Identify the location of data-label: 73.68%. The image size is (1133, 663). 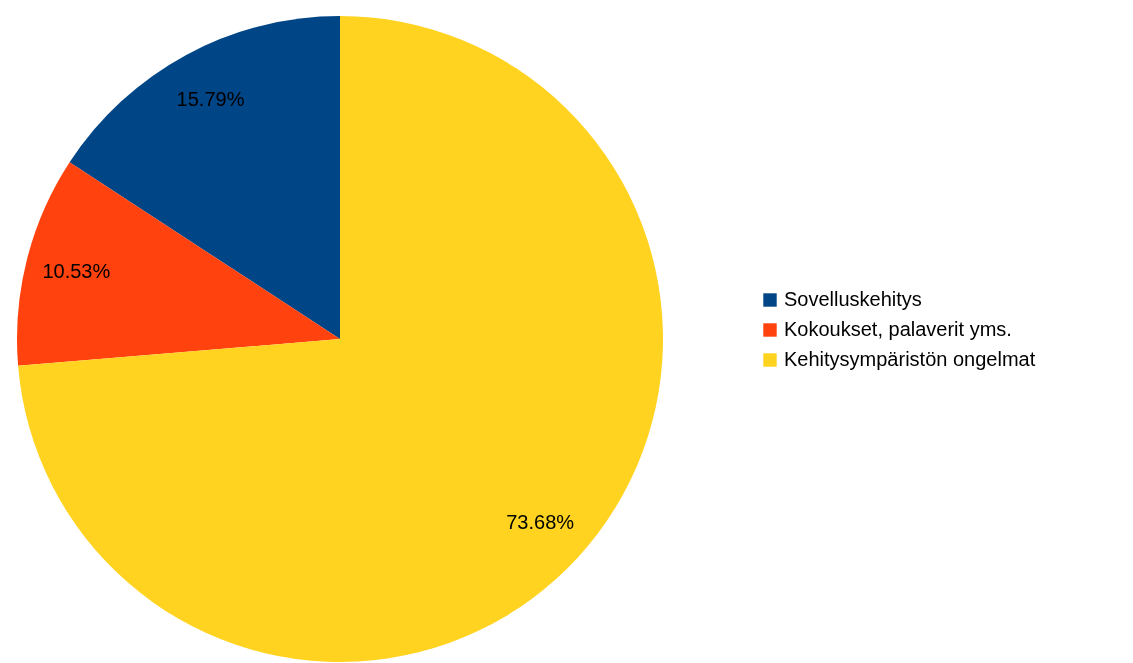
(540, 522).